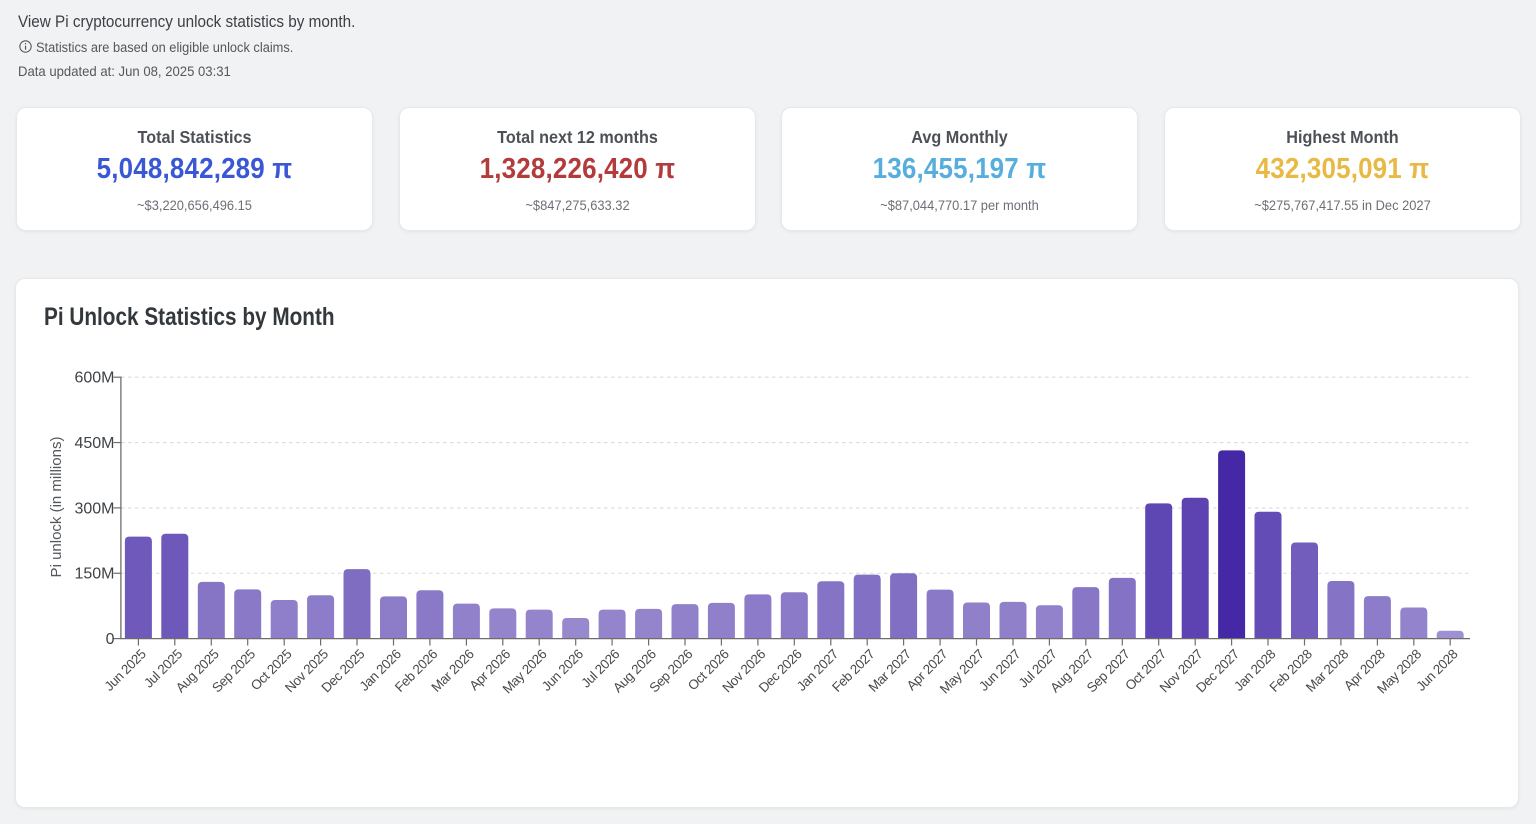 The image size is (1536, 824). What do you see at coordinates (94, 378) in the screenshot?
I see `svg-text: 600M` at bounding box center [94, 378].